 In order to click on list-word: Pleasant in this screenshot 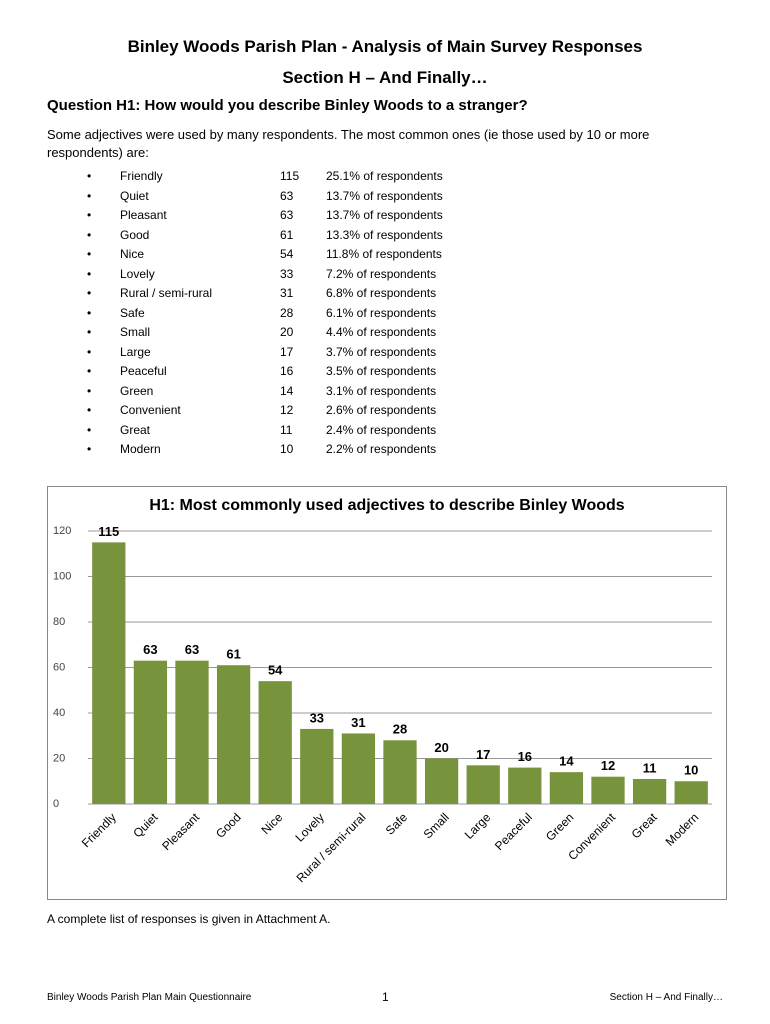, I will do `click(143, 215)`.